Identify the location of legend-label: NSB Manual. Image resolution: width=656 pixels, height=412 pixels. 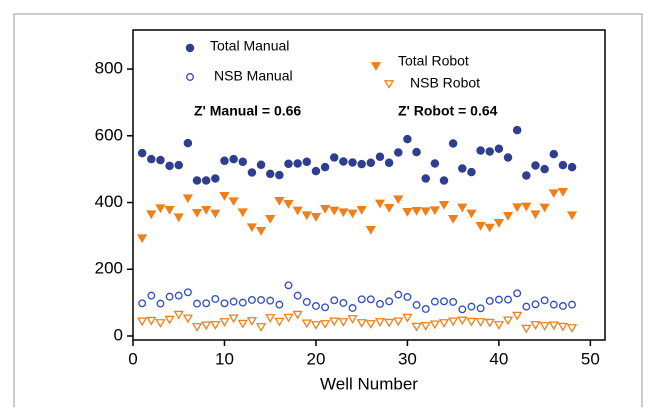
(253, 76).